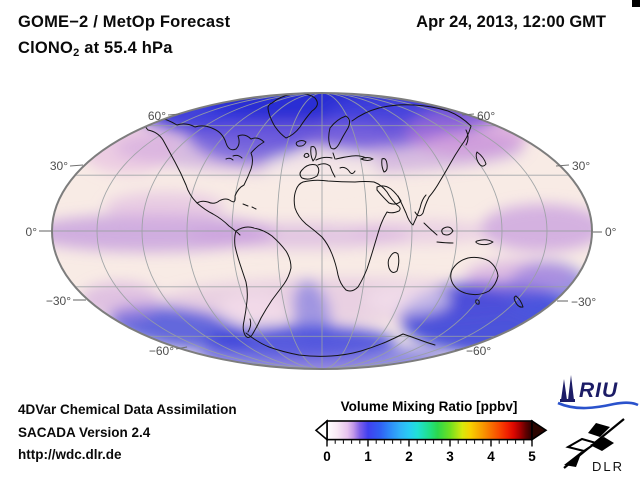  What do you see at coordinates (487, 282) in the screenshot?
I see `coastline-australia` at bounding box center [487, 282].